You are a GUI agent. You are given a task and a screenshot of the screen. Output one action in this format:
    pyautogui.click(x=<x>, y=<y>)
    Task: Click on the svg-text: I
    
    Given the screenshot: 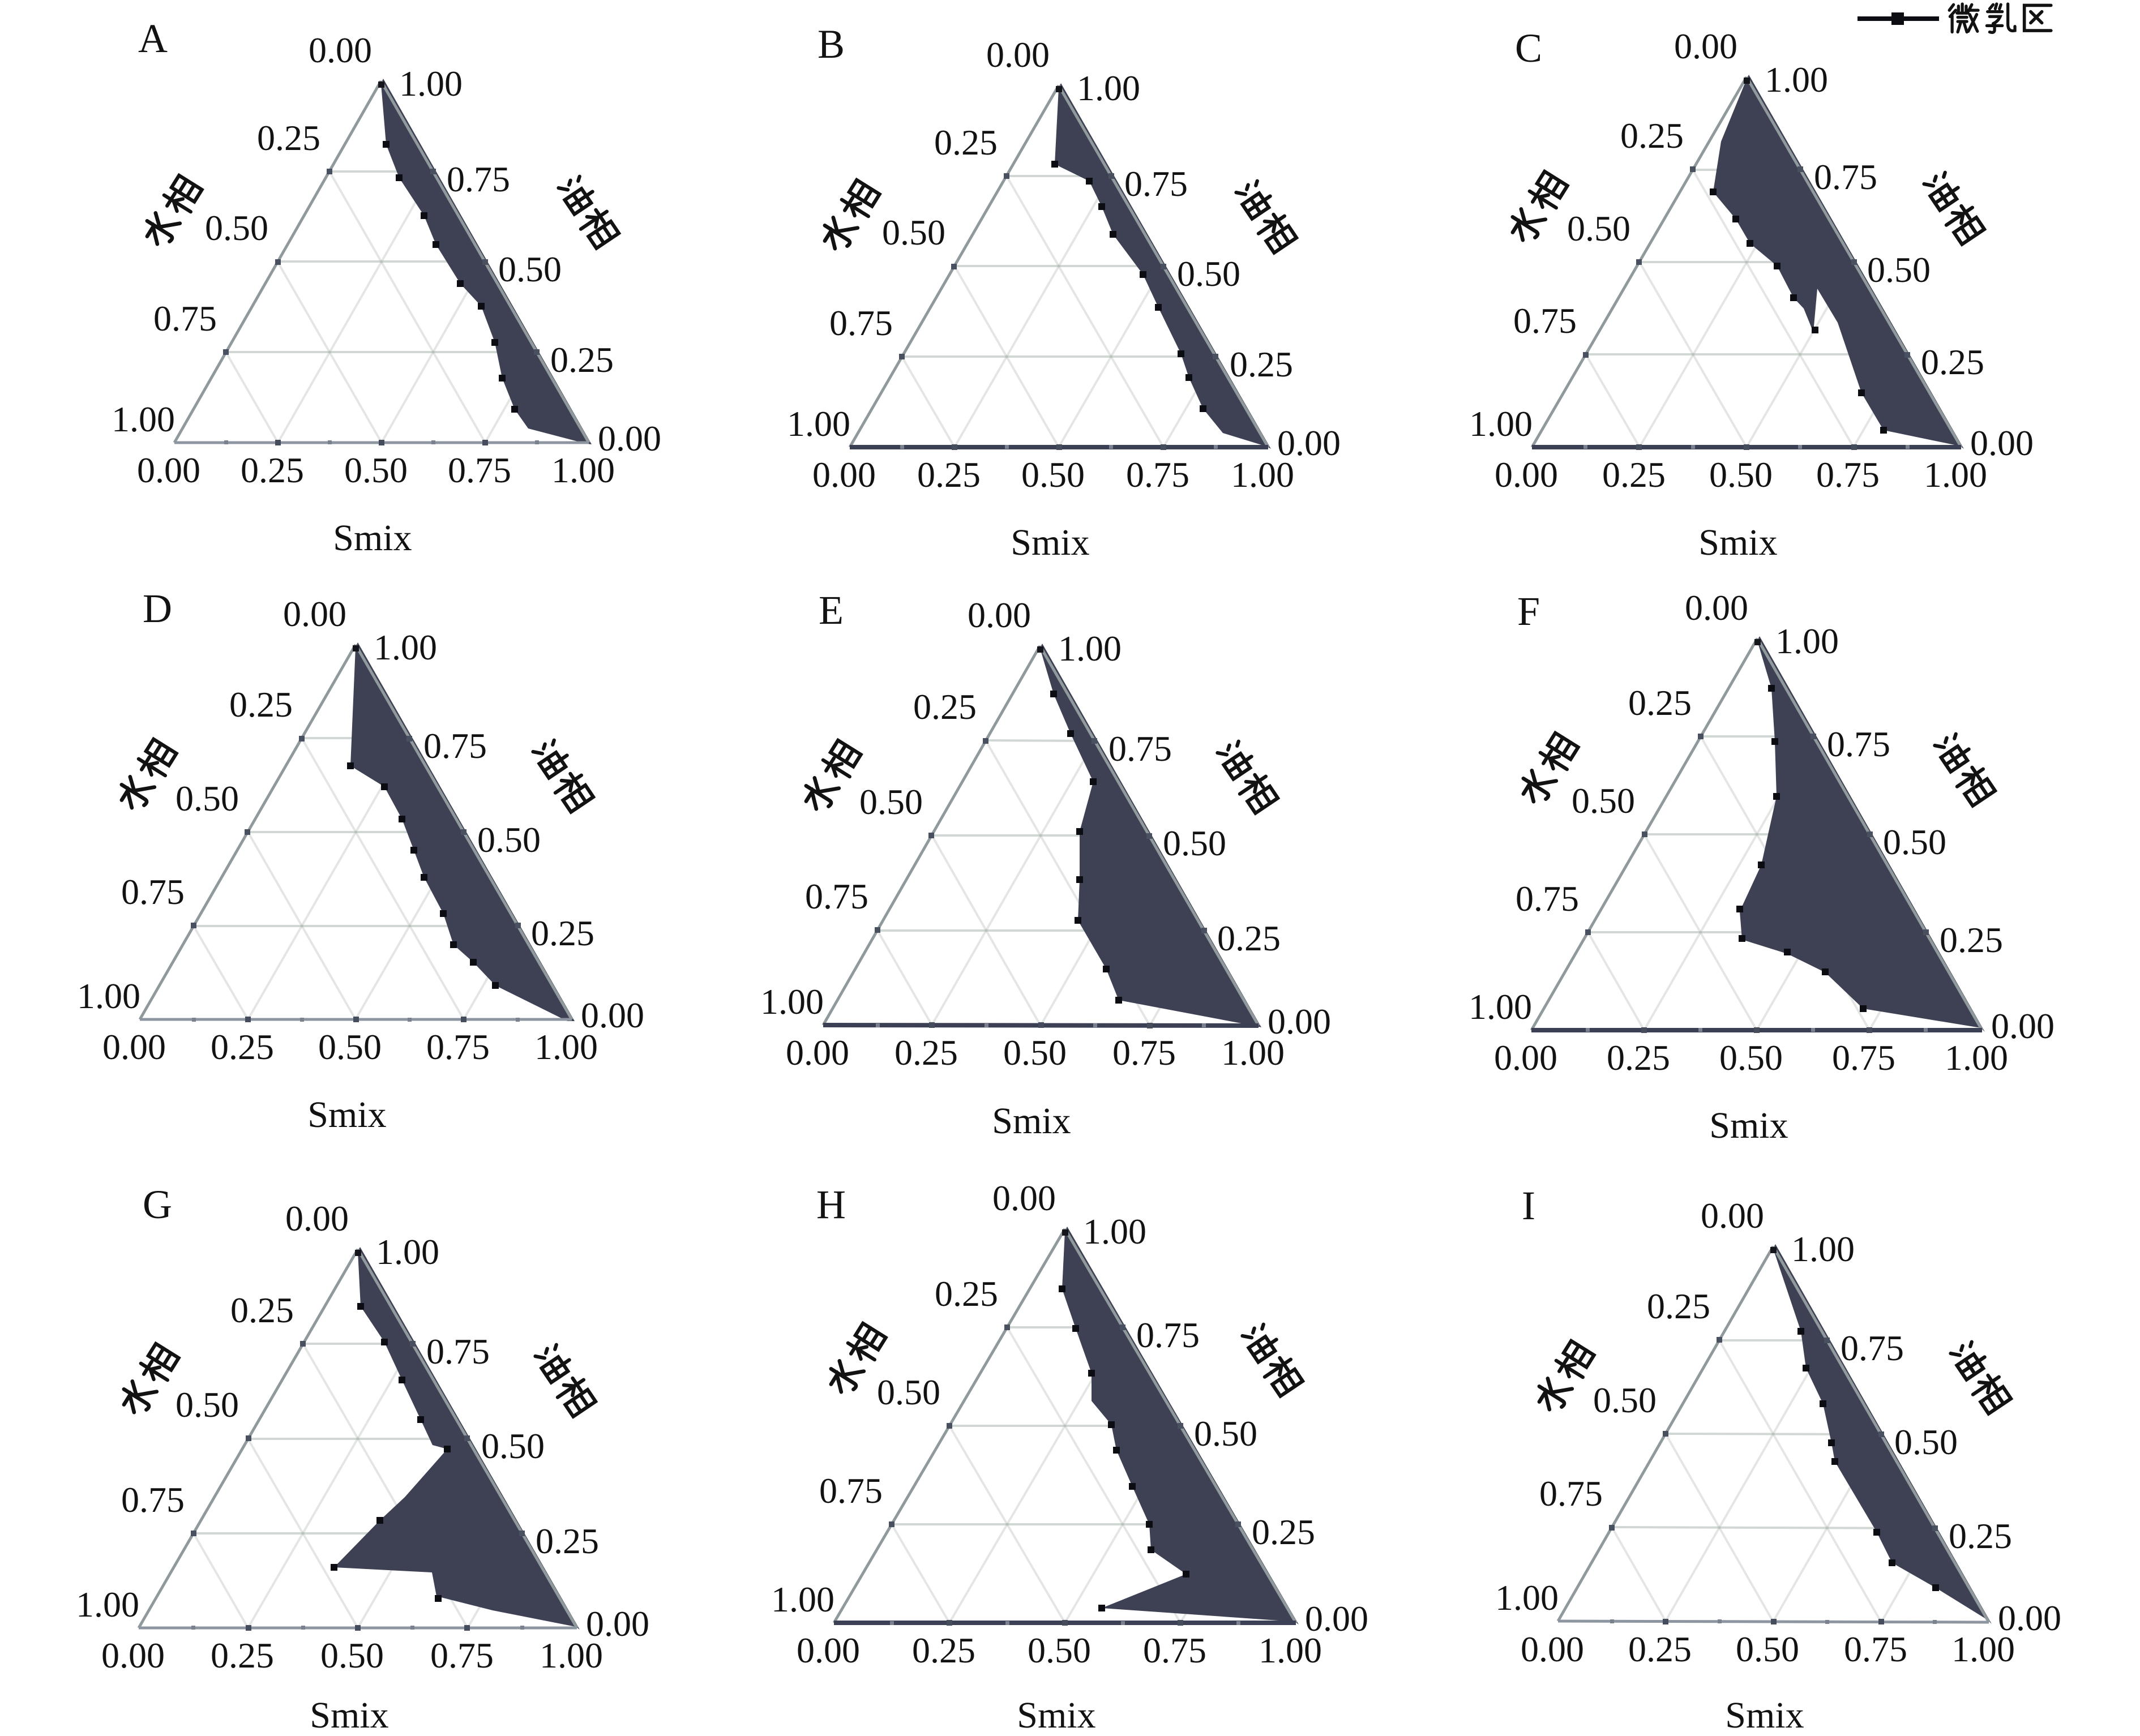 What is the action you would take?
    pyautogui.click(x=1529, y=1205)
    